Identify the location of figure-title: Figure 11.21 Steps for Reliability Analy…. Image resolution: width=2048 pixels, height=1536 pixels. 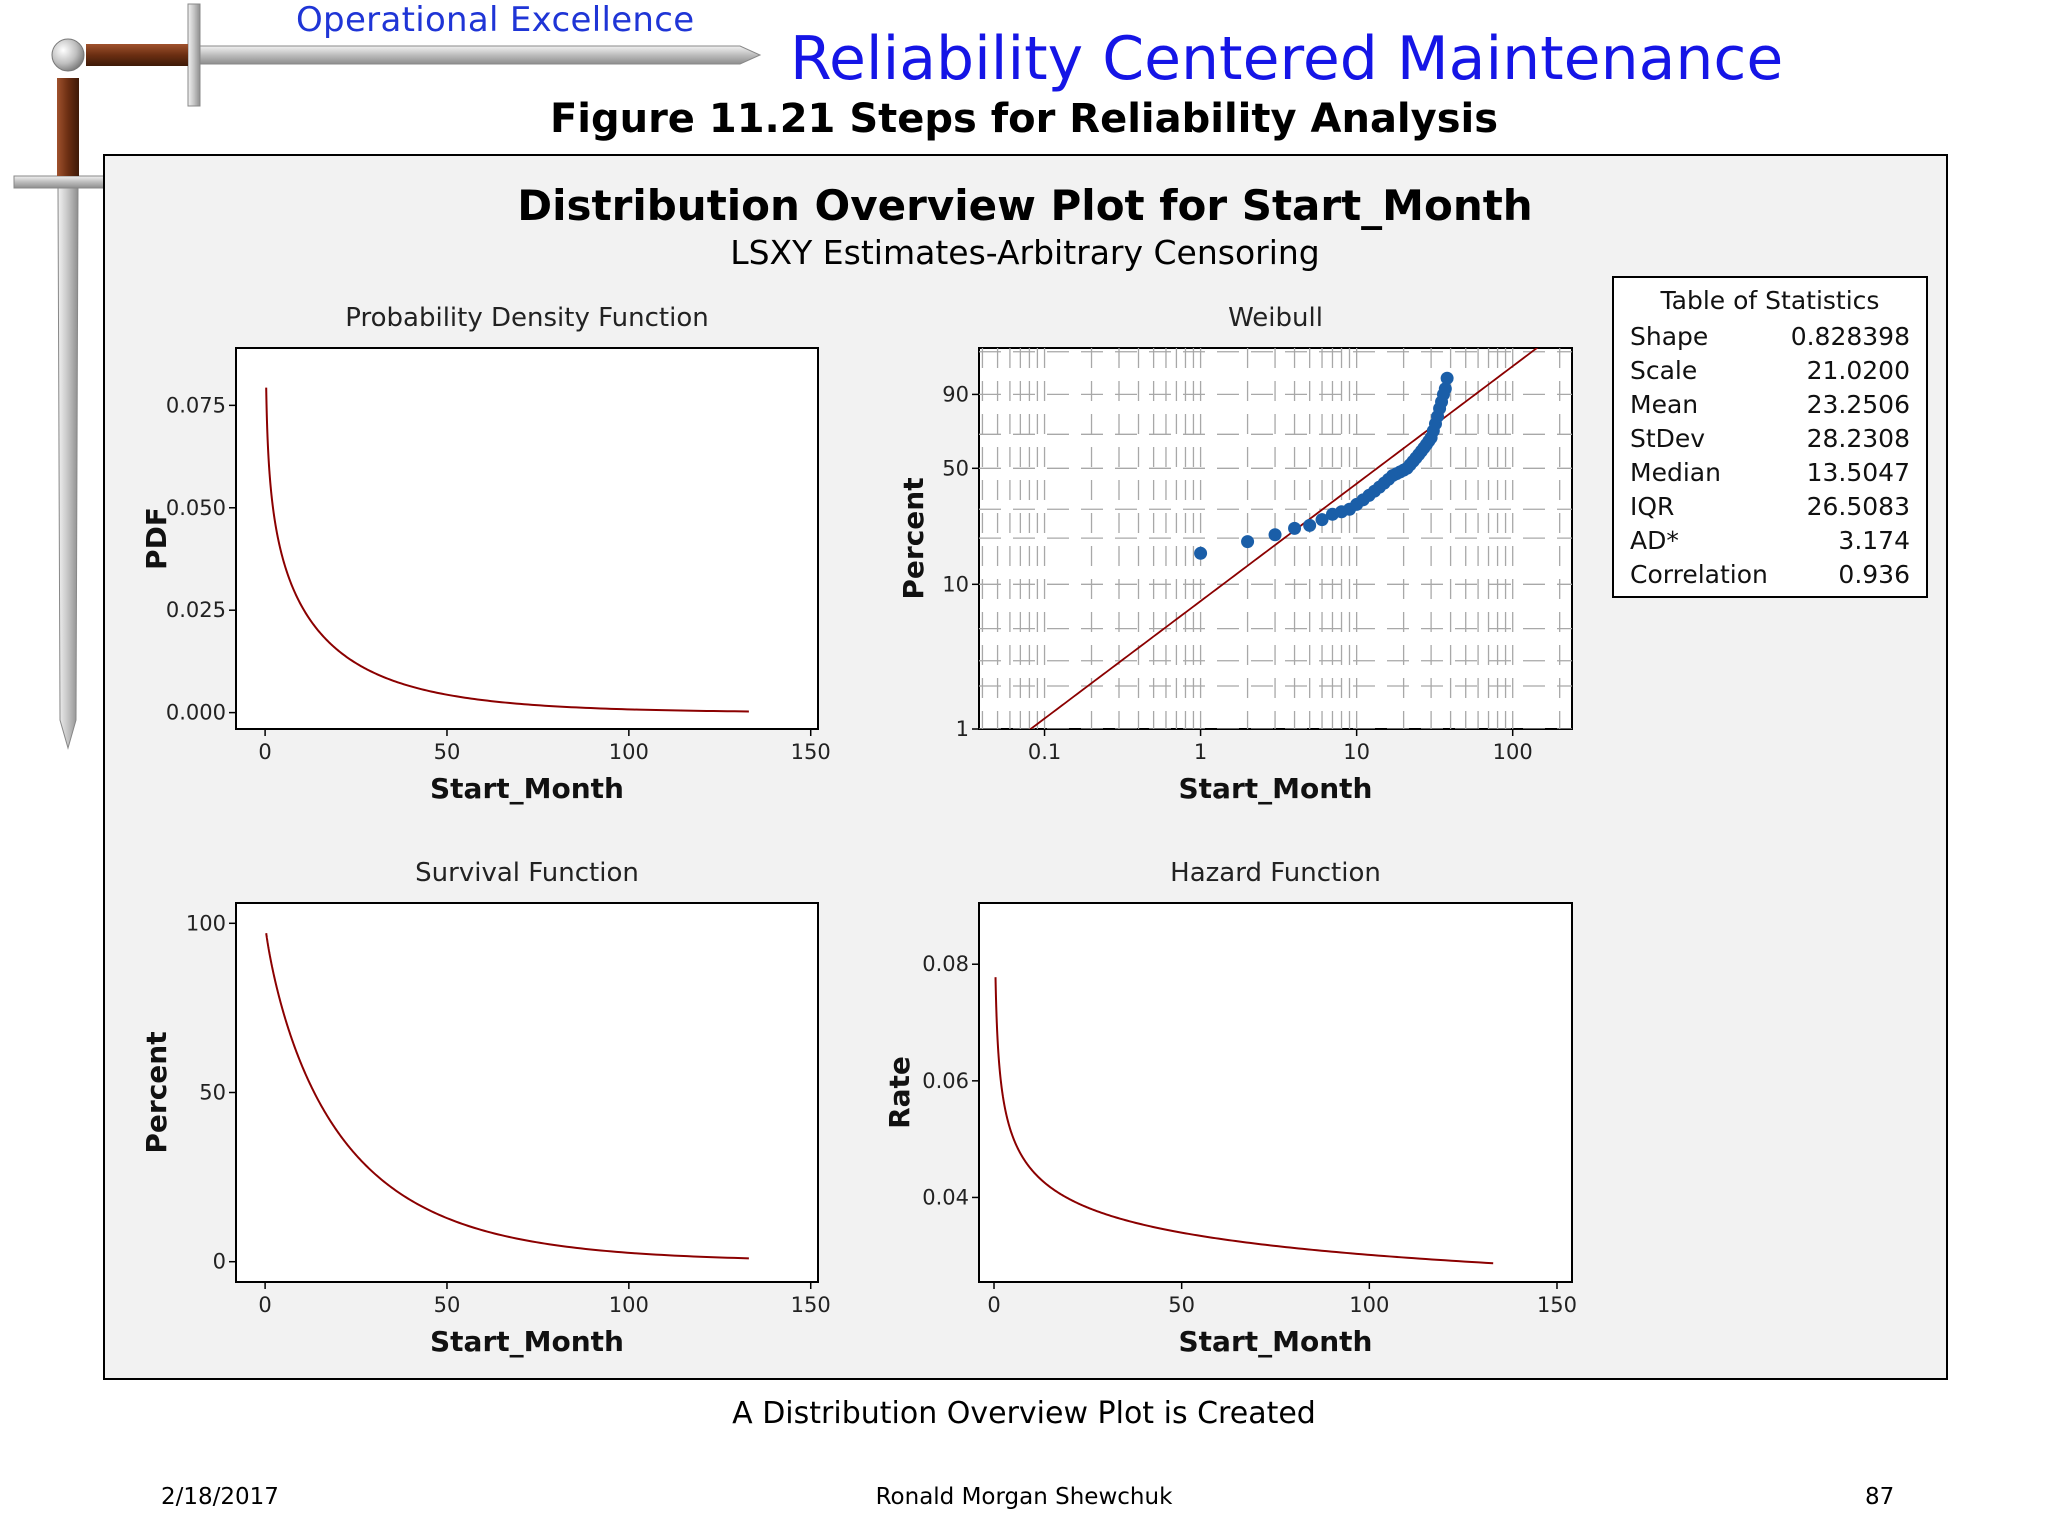
(1024, 119).